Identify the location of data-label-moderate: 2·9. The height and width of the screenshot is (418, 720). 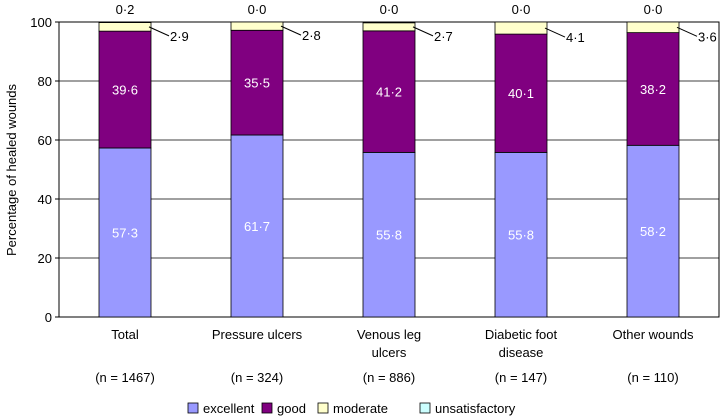
(179, 36).